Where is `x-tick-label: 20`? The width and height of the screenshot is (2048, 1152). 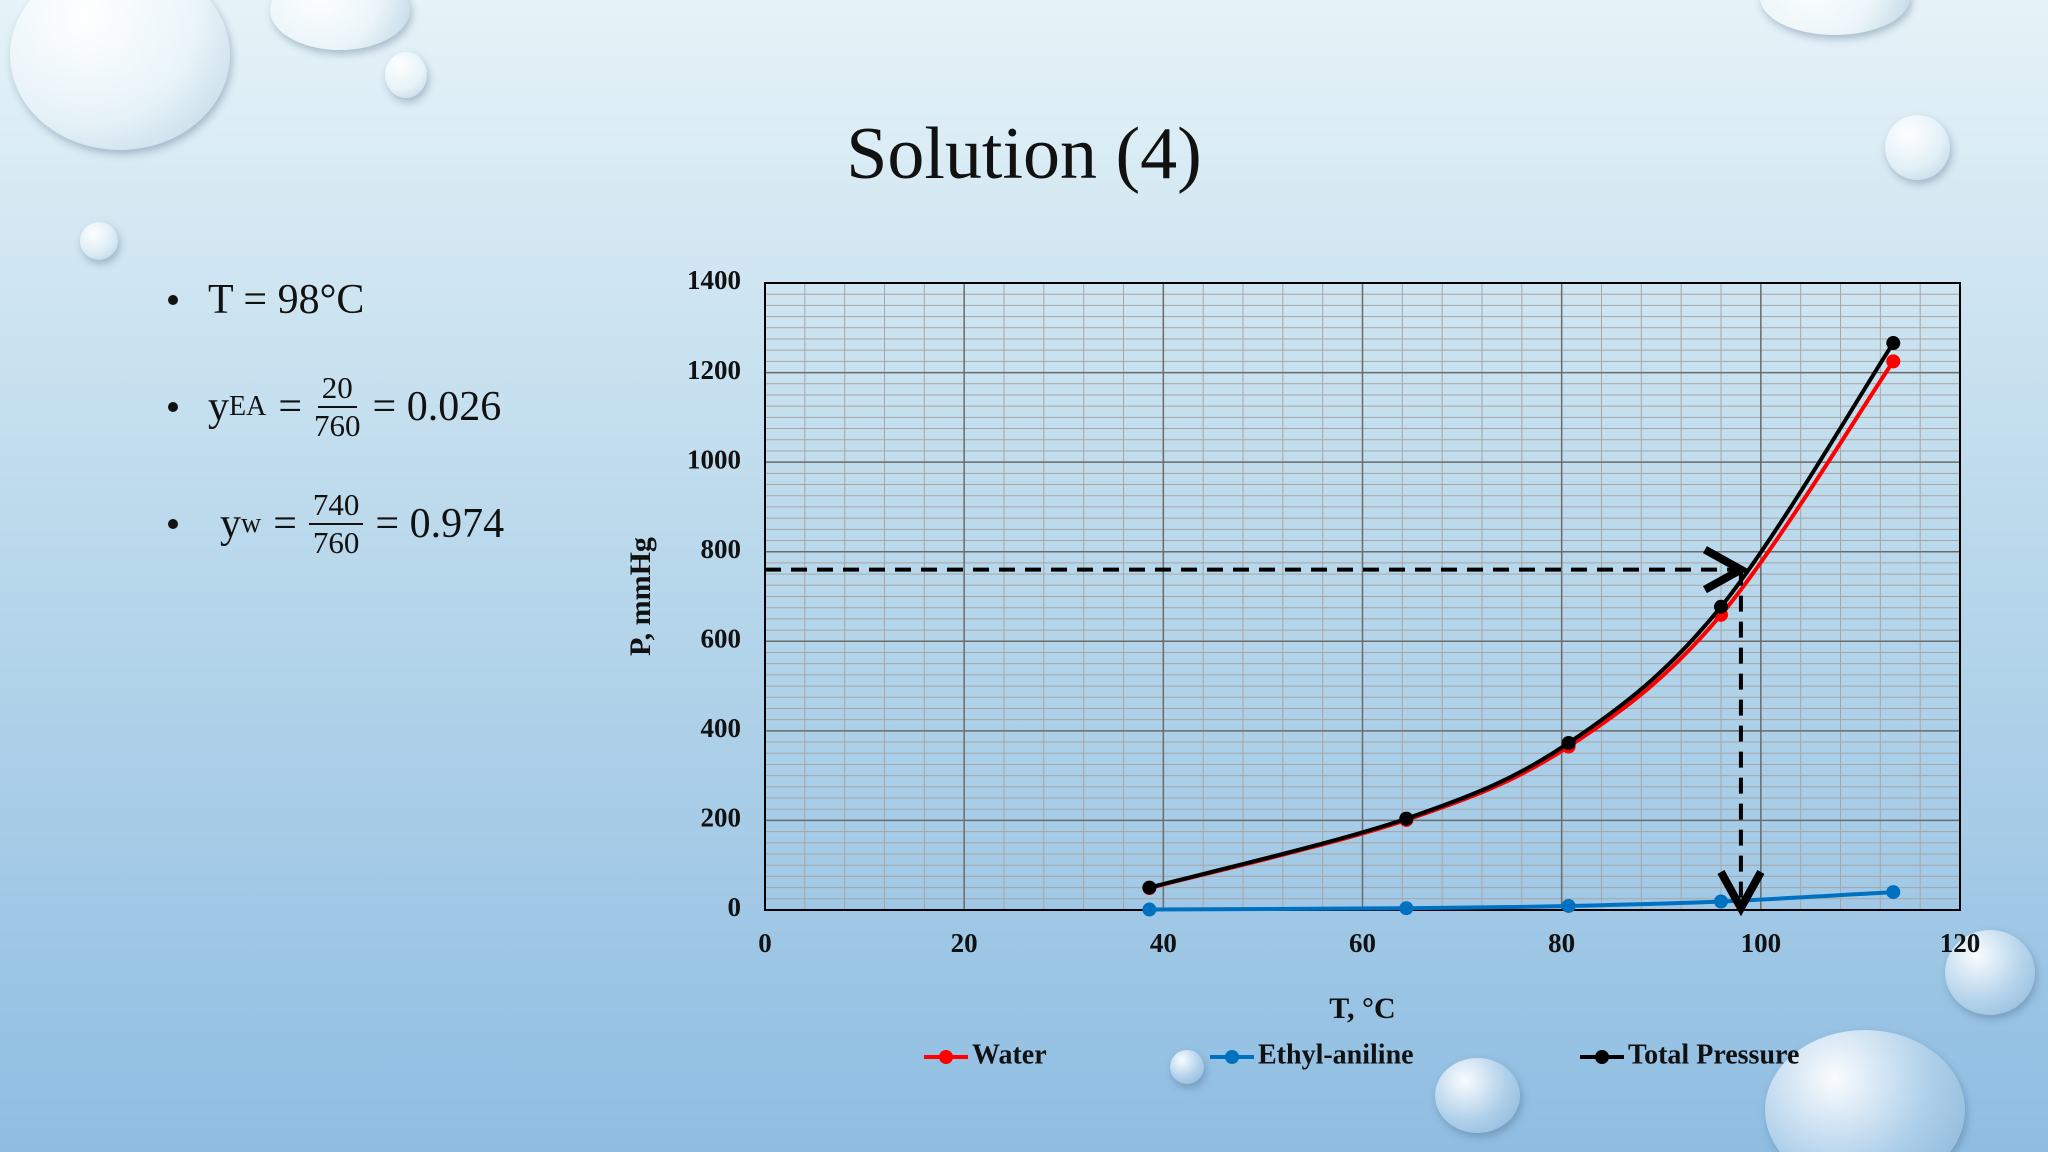
x-tick-label: 20 is located at coordinates (964, 943).